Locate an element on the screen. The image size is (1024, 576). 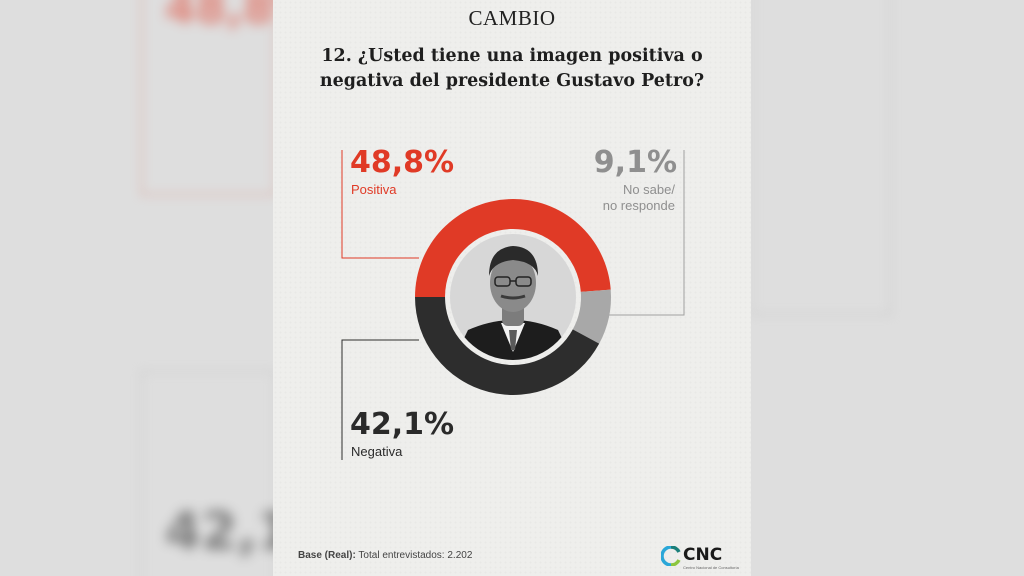
background-ghost-value: 48,8% is located at coordinates (219, 17).